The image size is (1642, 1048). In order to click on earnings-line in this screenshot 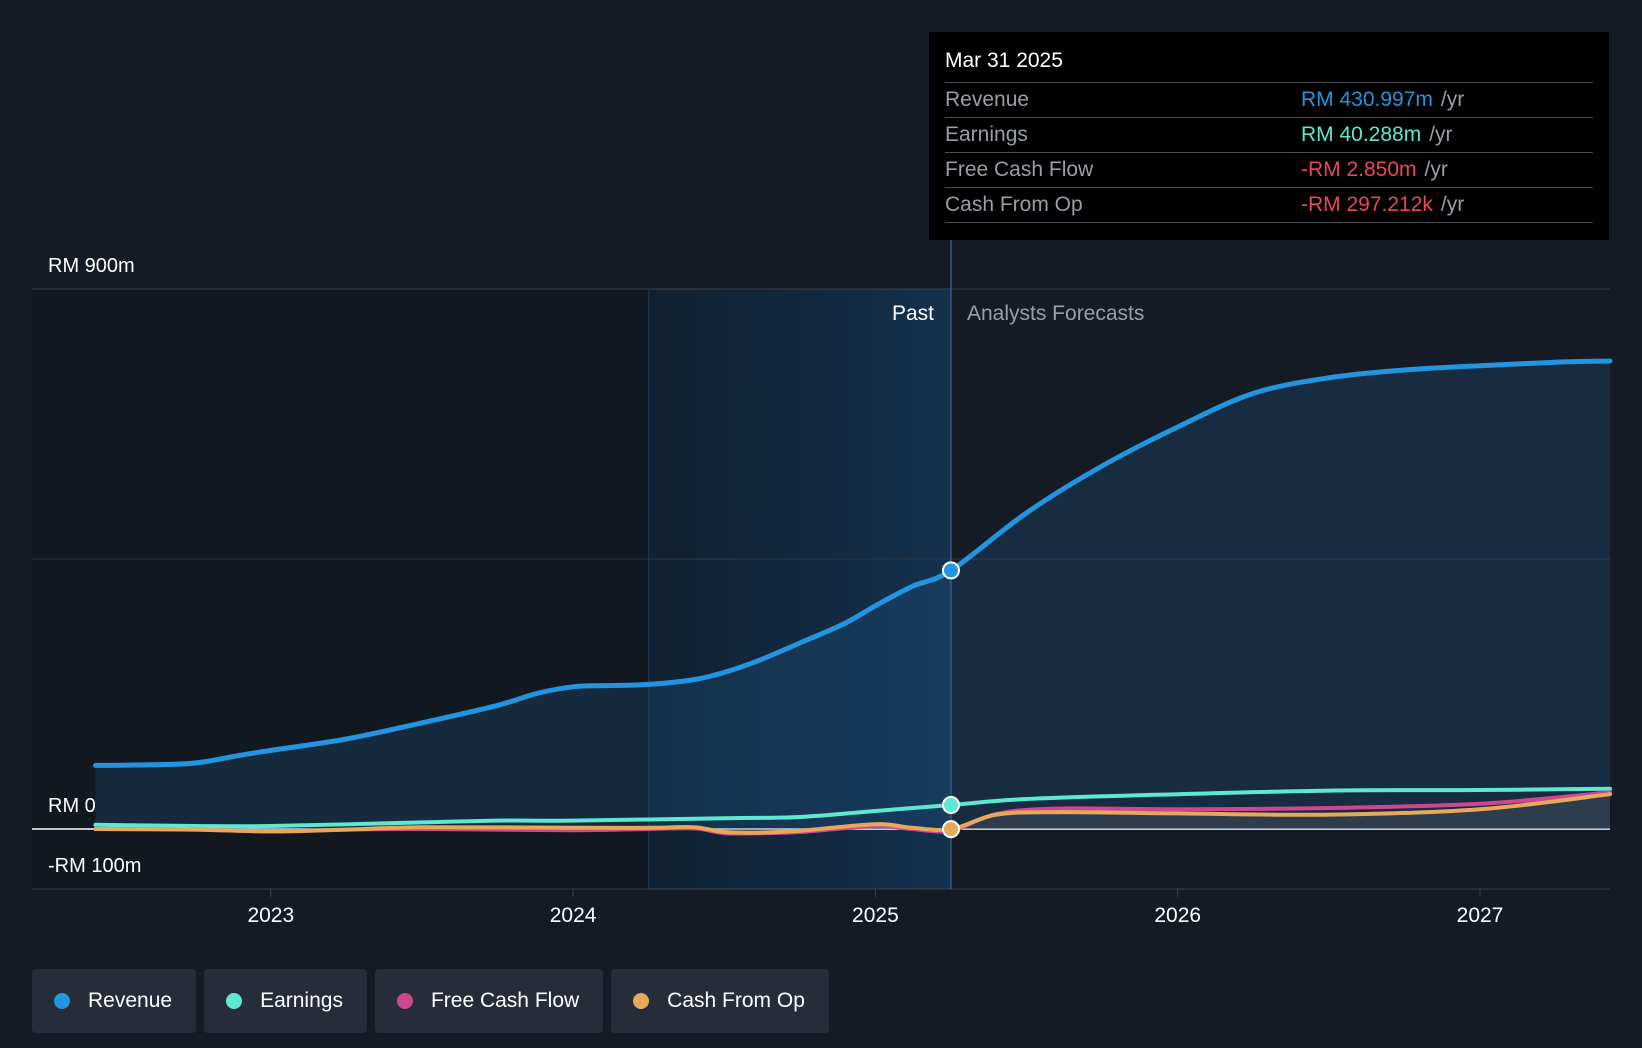, I will do `click(852, 807)`.